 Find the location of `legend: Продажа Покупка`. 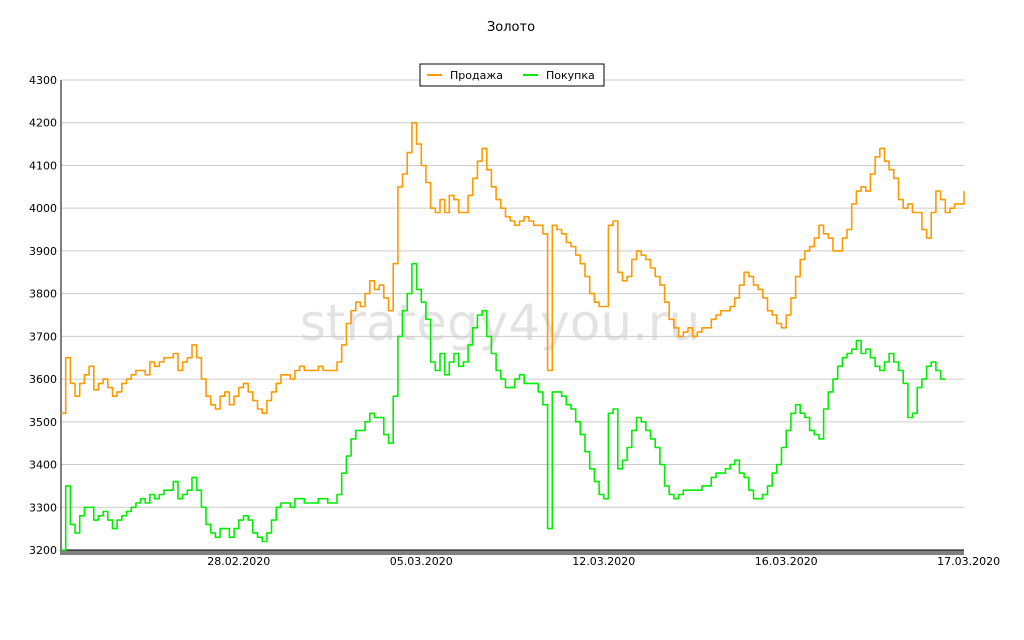

legend: Продажа Покупка is located at coordinates (512, 75).